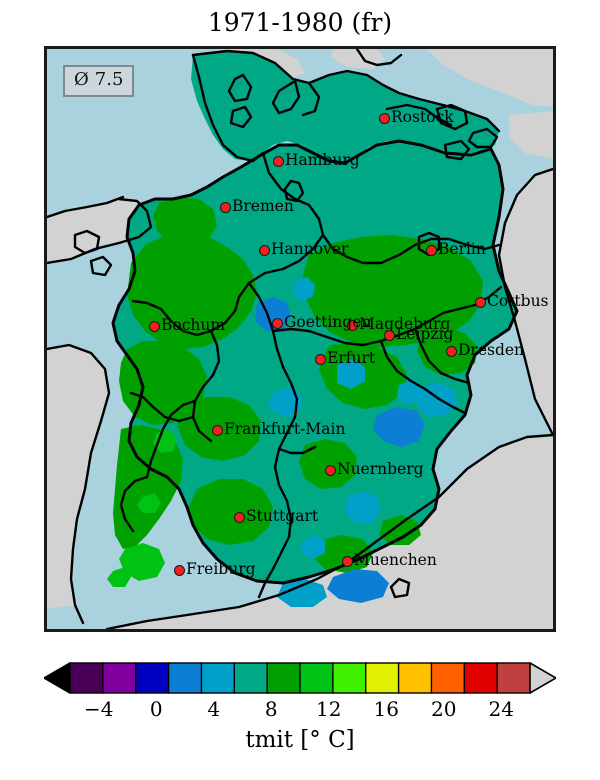 Image resolution: width=600 pixels, height=780 pixels. I want to click on city-label: Erfurt, so click(351, 358).